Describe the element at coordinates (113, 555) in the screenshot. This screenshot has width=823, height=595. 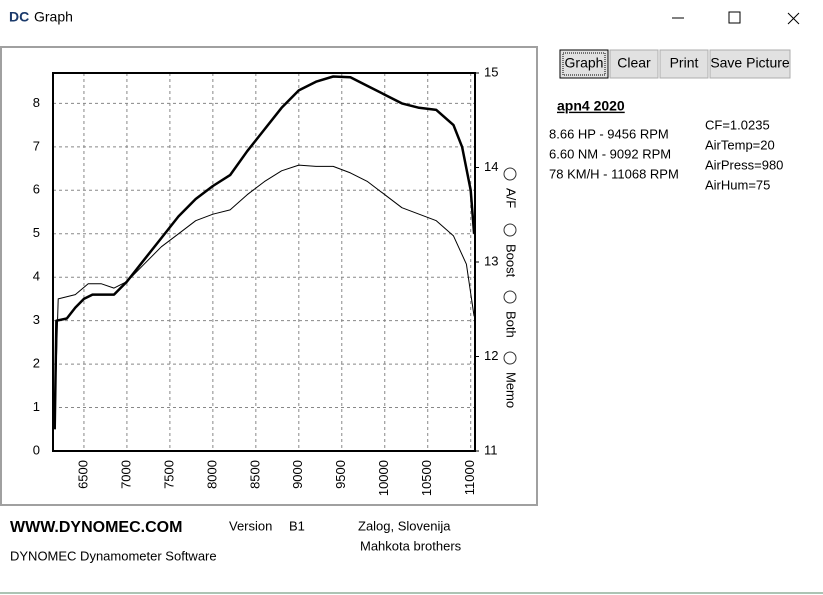
I see `product: DYNOMEC Dynamometer Software` at that location.